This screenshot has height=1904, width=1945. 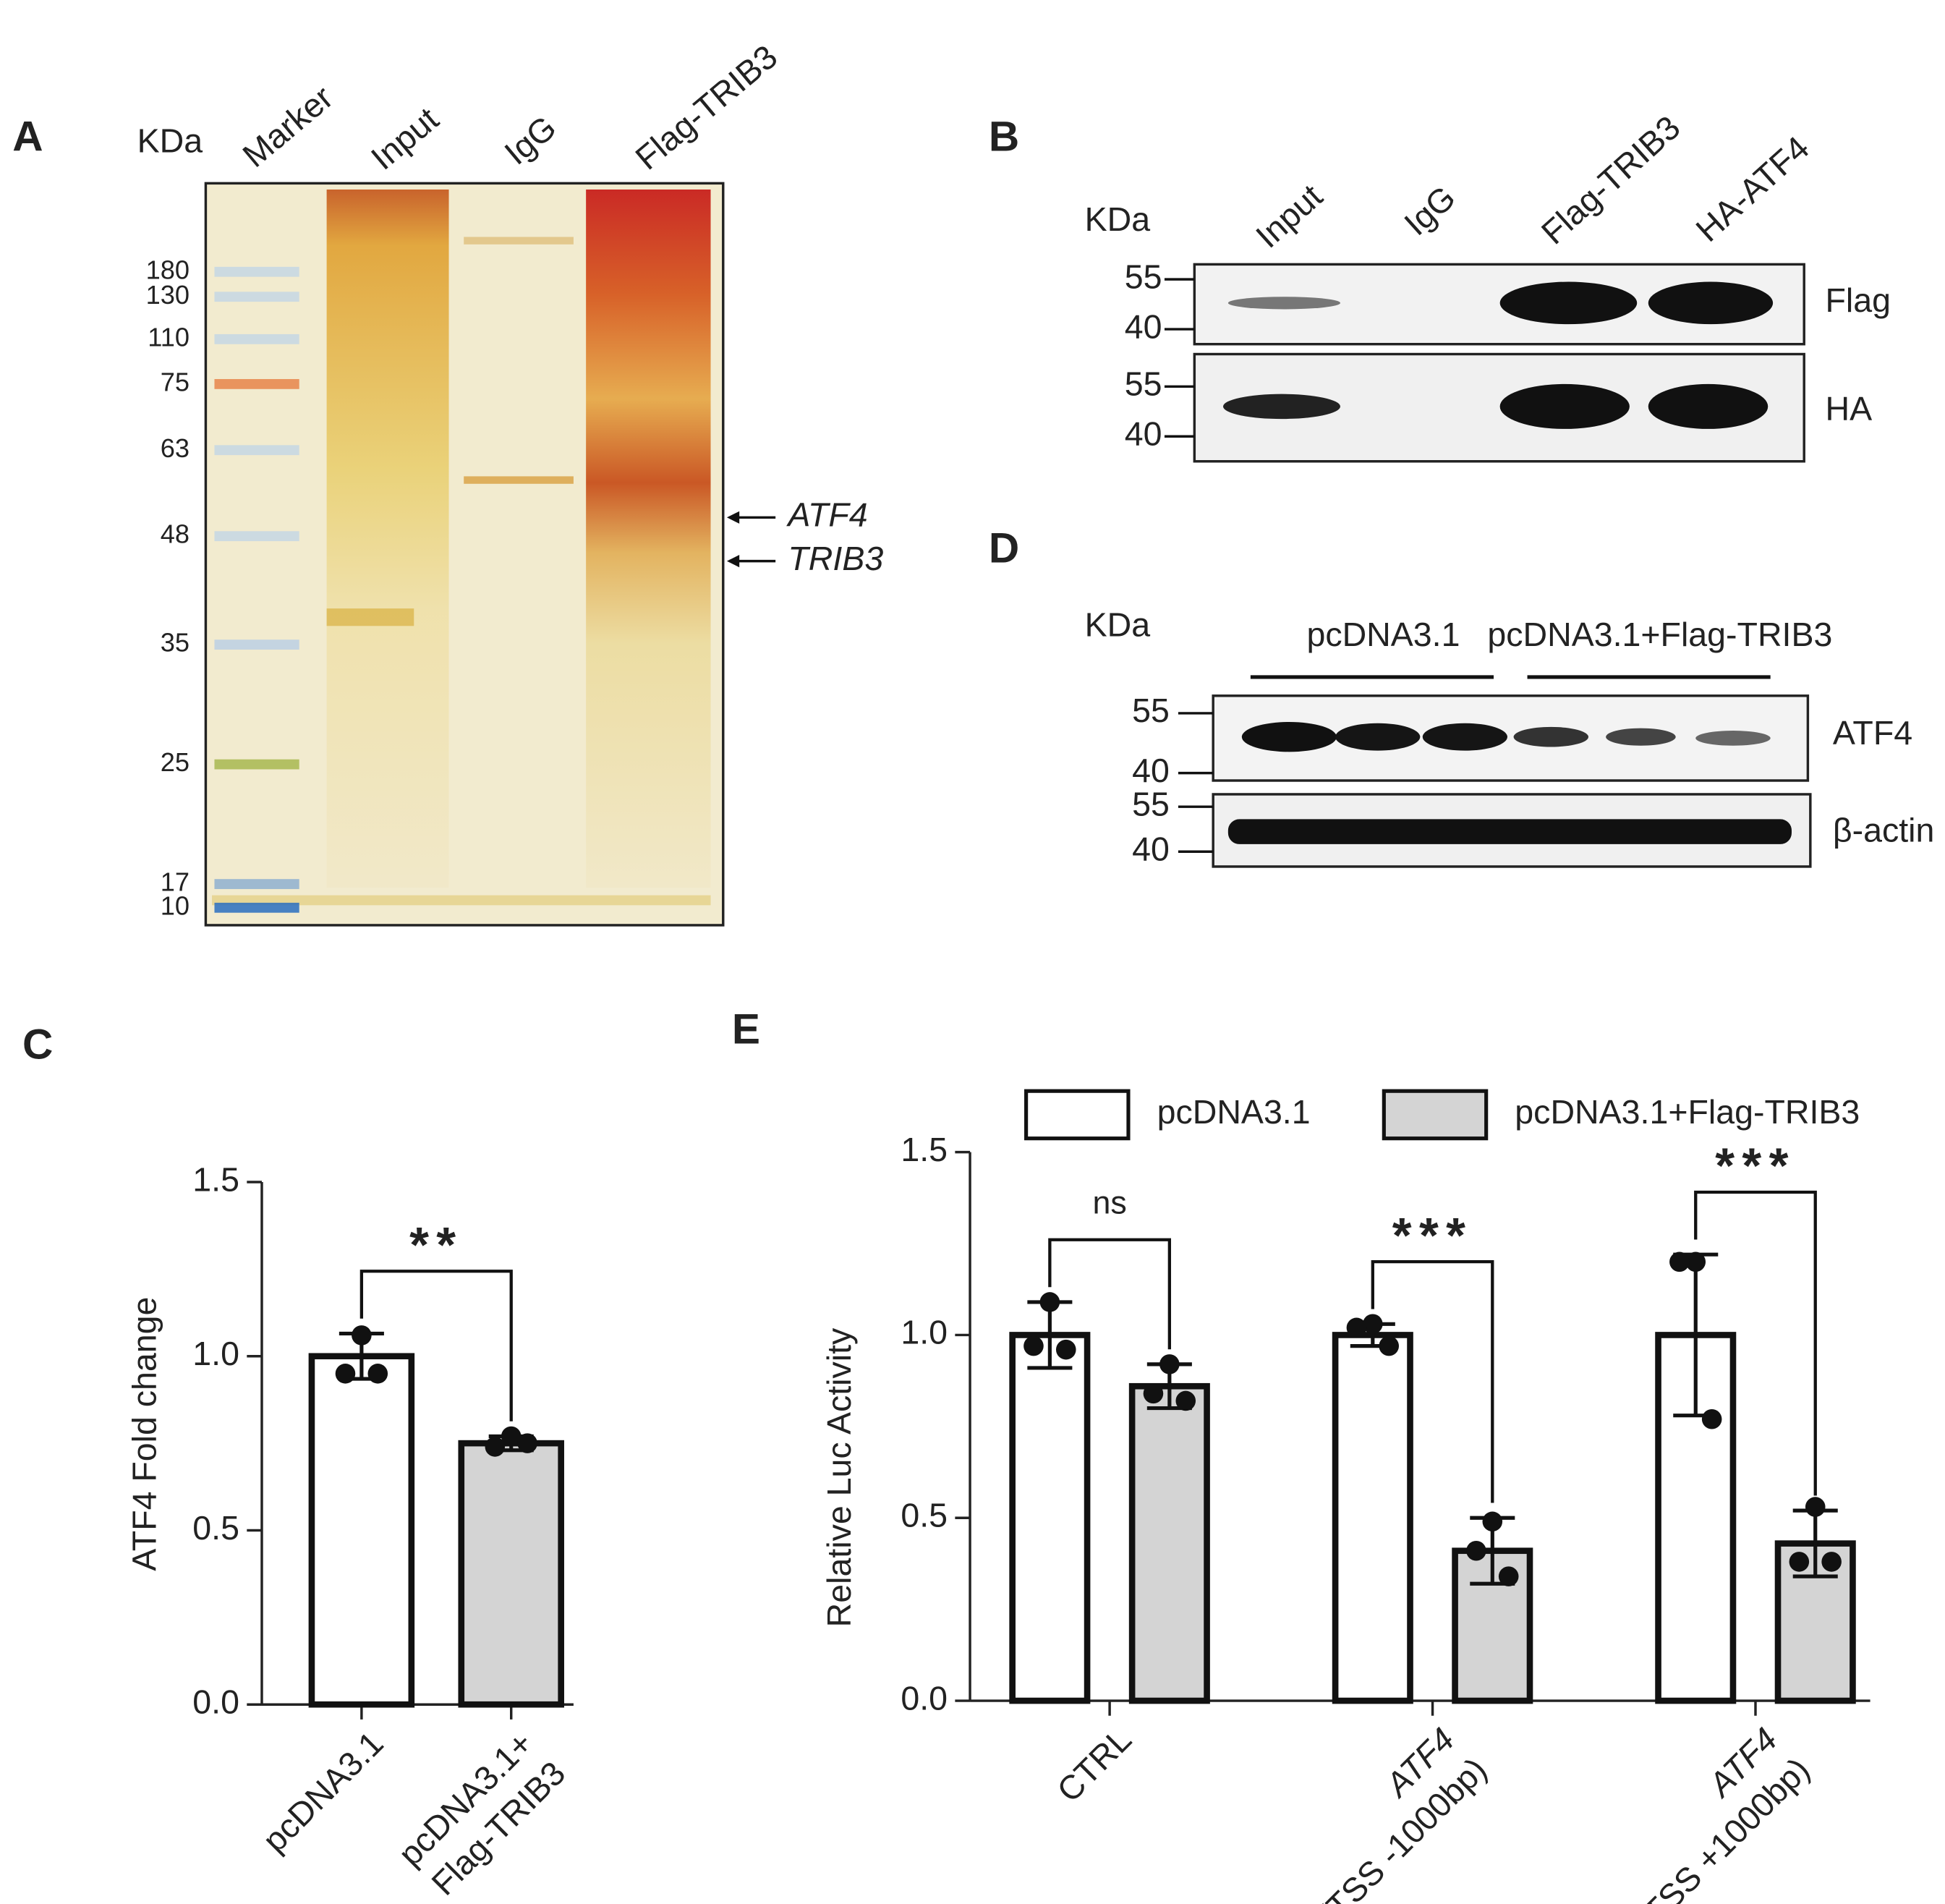 I want to click on y-tick-label: 1.5, so click(x=925, y=1149).